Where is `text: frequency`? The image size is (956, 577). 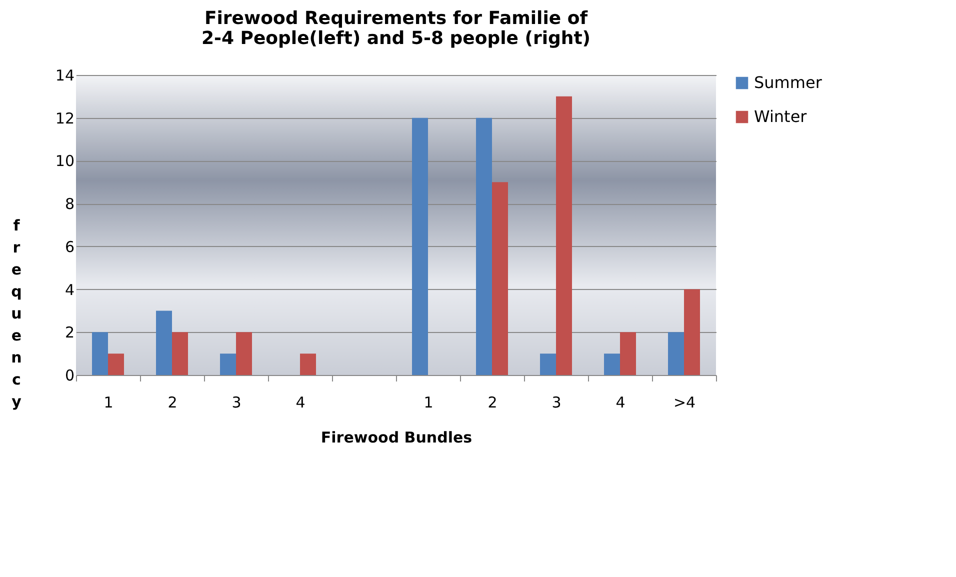 text: frequency is located at coordinates (16, 313).